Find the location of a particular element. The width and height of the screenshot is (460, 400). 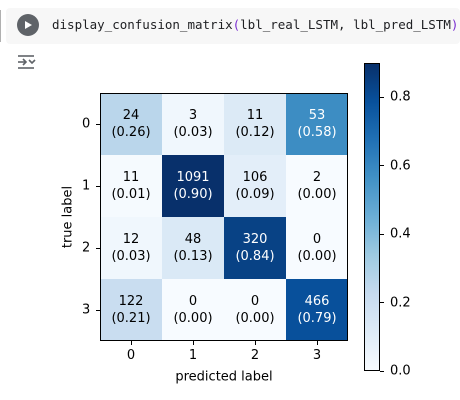

cell-count: 106 is located at coordinates (255, 177).